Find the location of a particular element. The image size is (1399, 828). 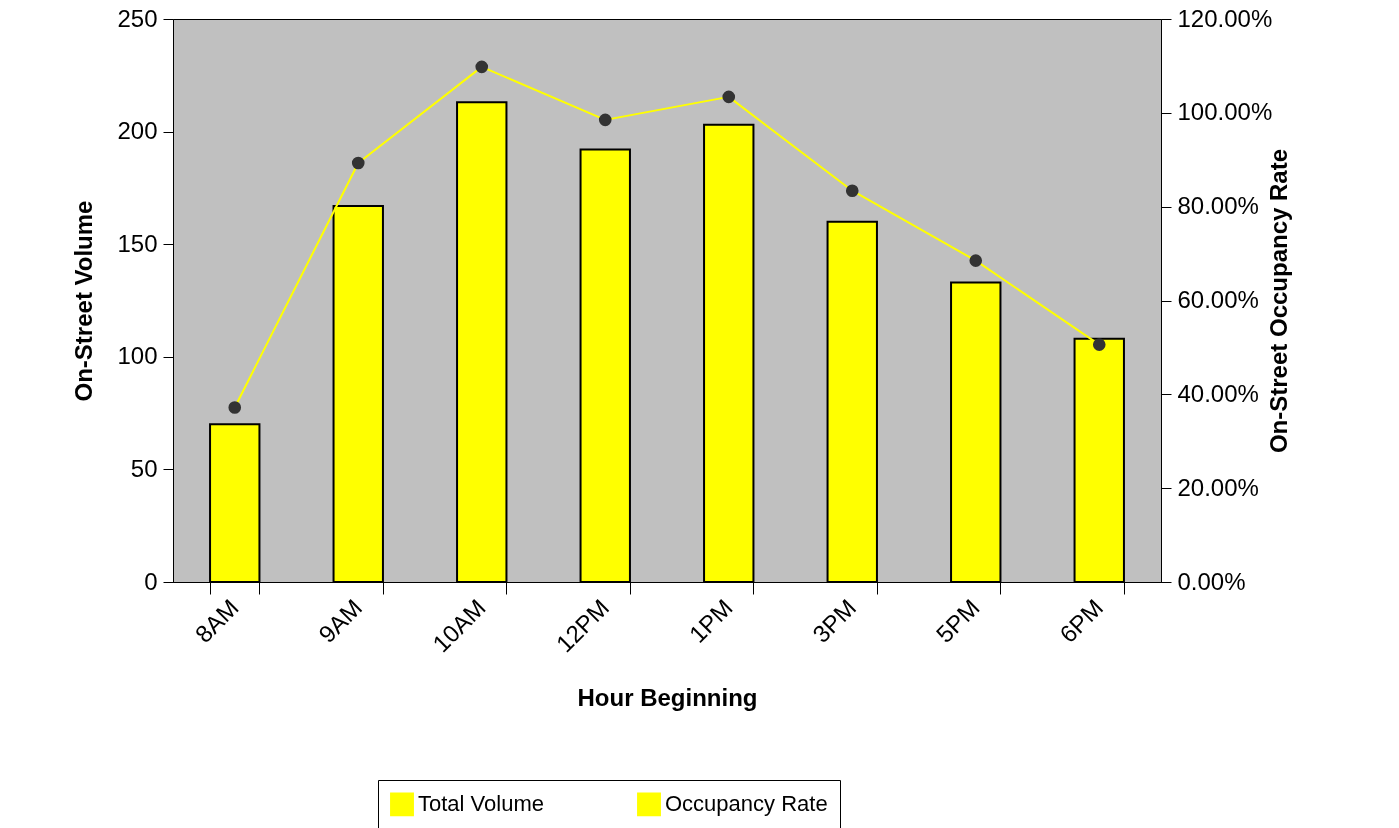

y2-tick-label: 120.00% is located at coordinates (1225, 18).